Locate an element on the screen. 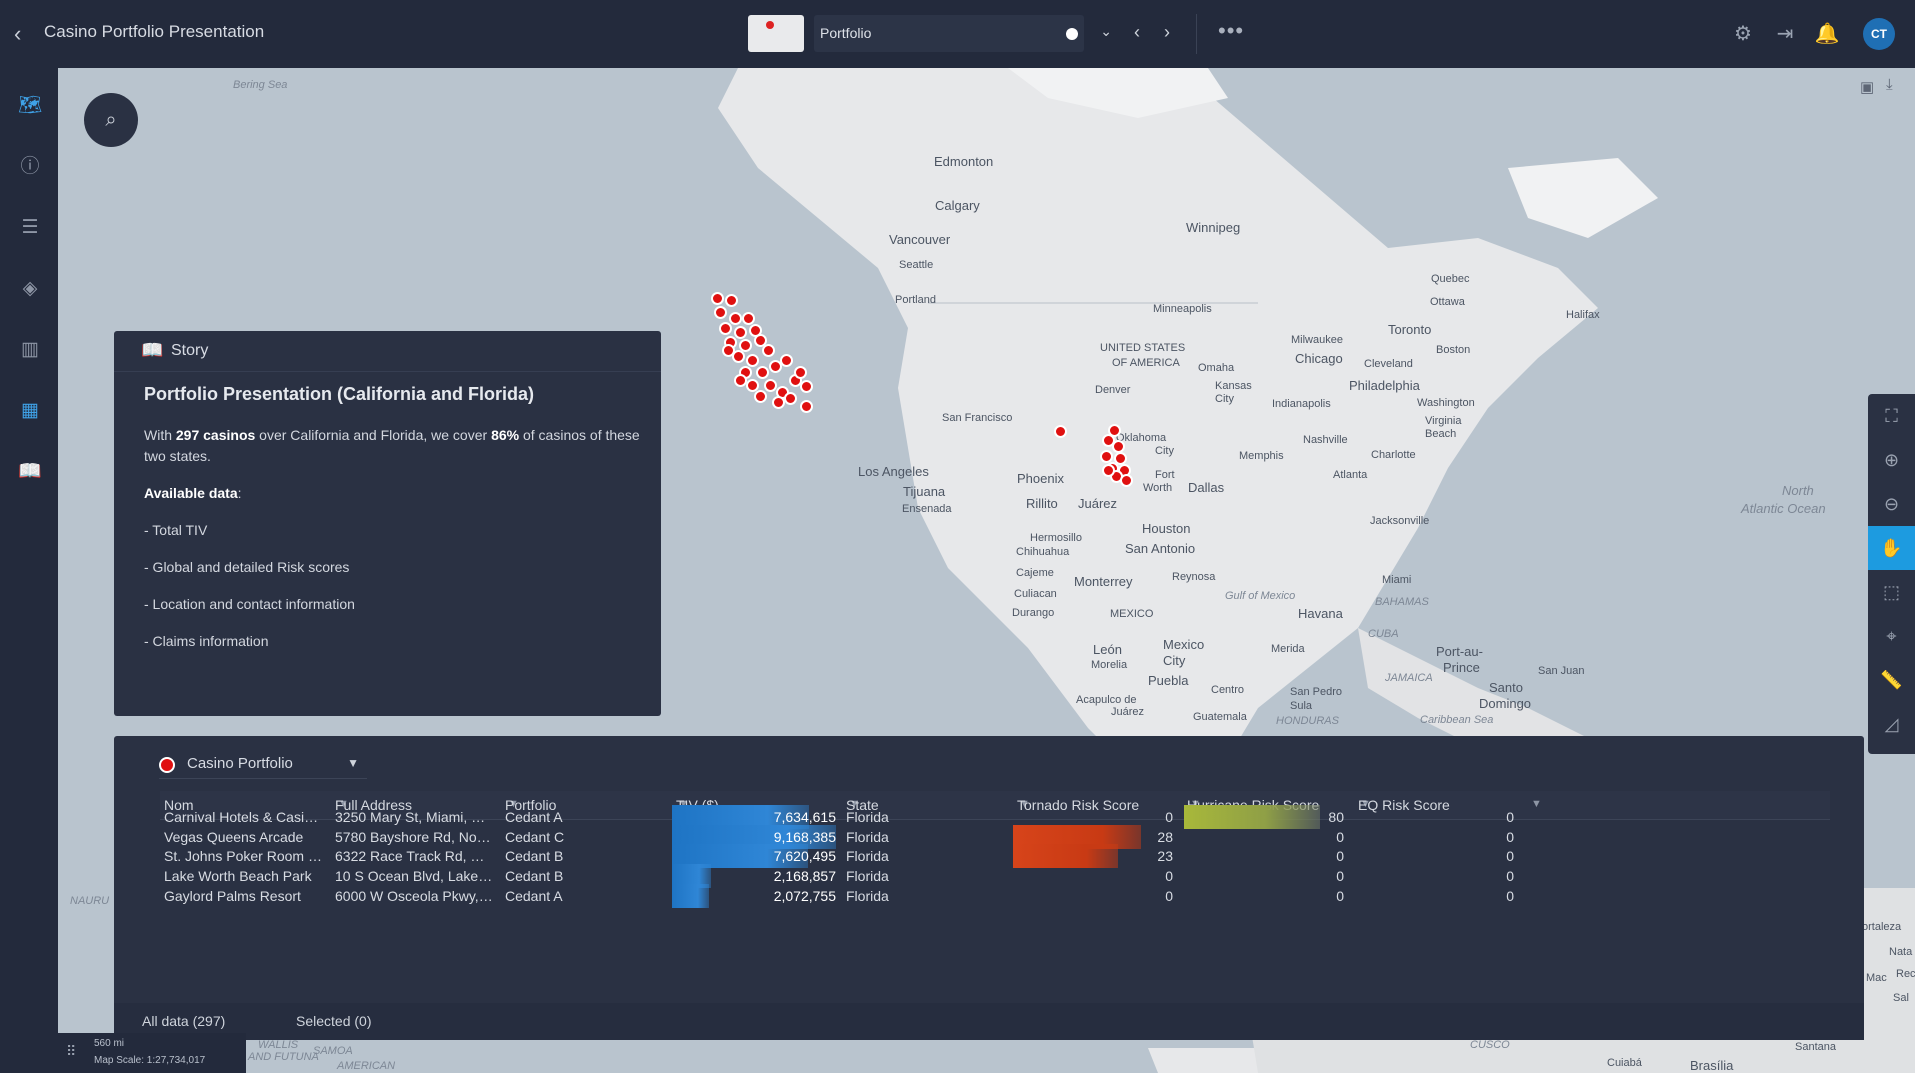  select-box-icon: ⬚ is located at coordinates (1891, 592).